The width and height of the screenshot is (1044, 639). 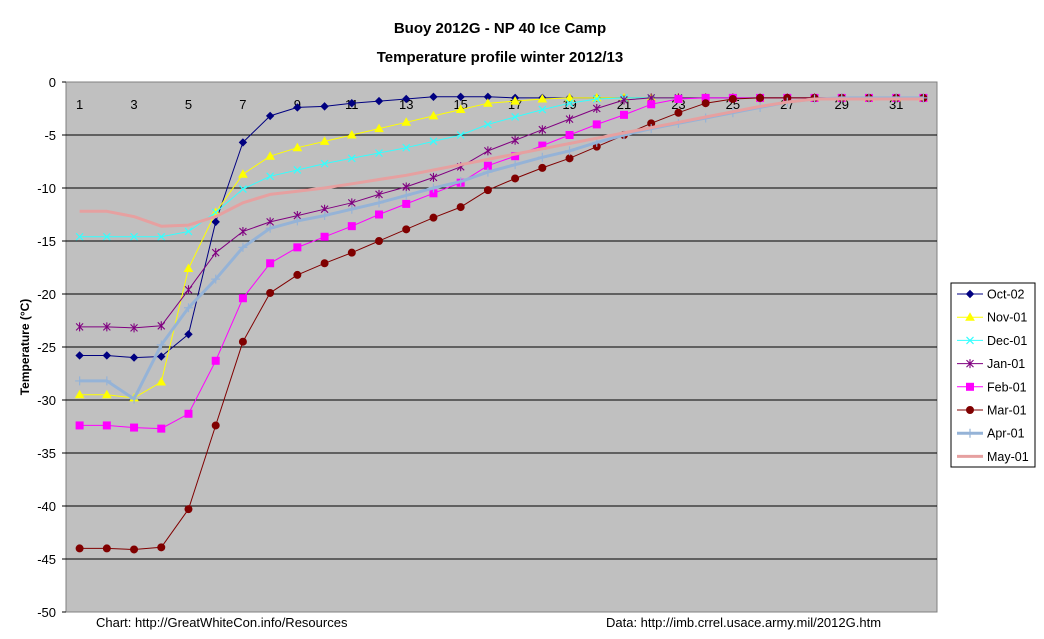 I want to click on legend-label: Jan-01, so click(x=1006, y=364).